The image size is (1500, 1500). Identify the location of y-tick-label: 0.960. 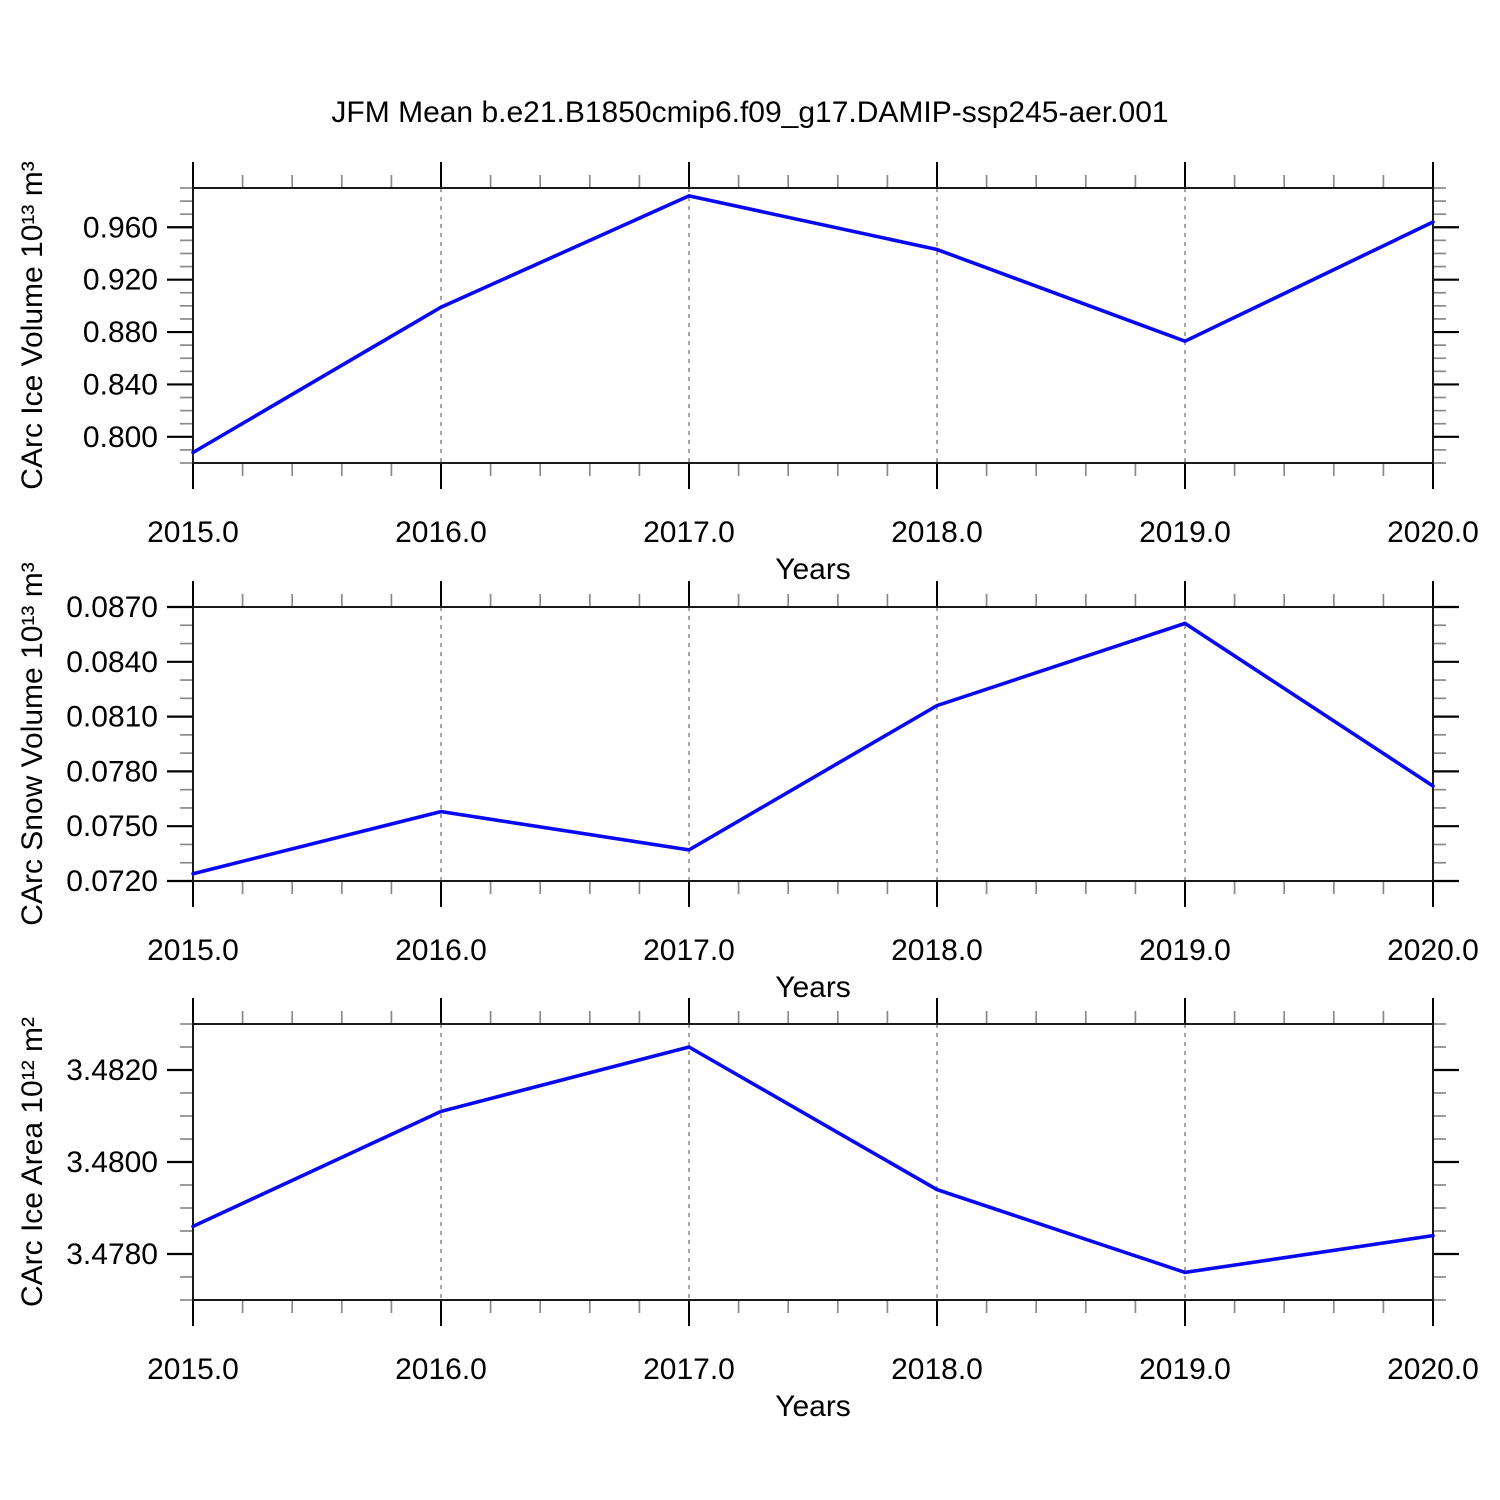
(120, 227).